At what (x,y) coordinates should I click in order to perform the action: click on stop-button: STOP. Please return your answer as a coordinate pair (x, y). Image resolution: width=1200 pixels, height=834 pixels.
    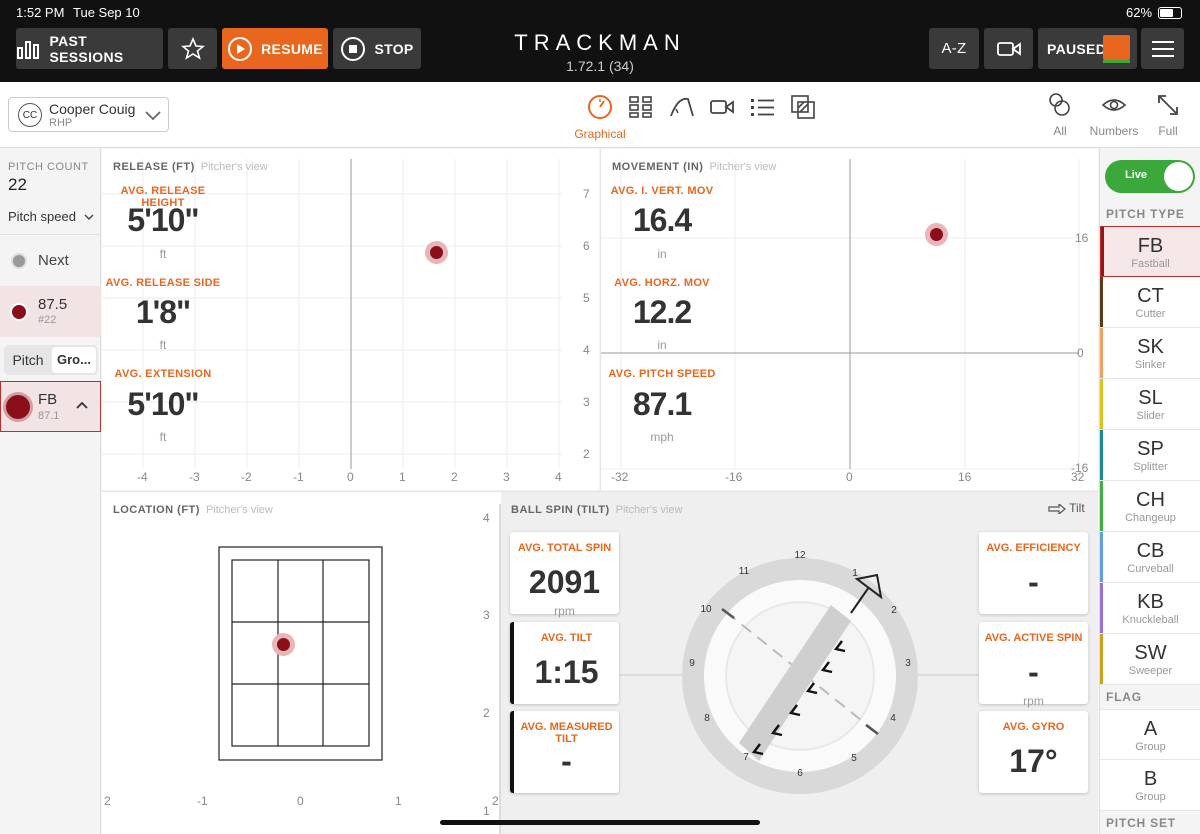
    Looking at the image, I should click on (377, 48).